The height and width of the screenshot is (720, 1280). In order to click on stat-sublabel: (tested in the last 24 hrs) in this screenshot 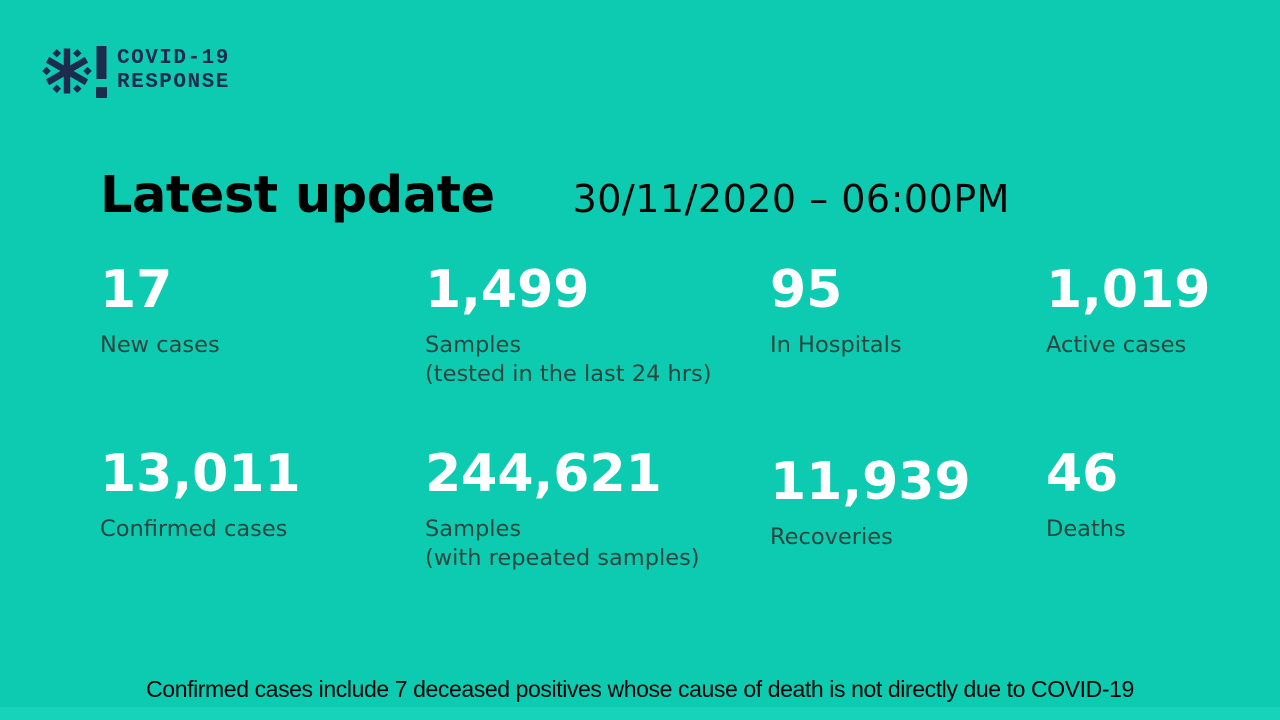, I will do `click(568, 374)`.